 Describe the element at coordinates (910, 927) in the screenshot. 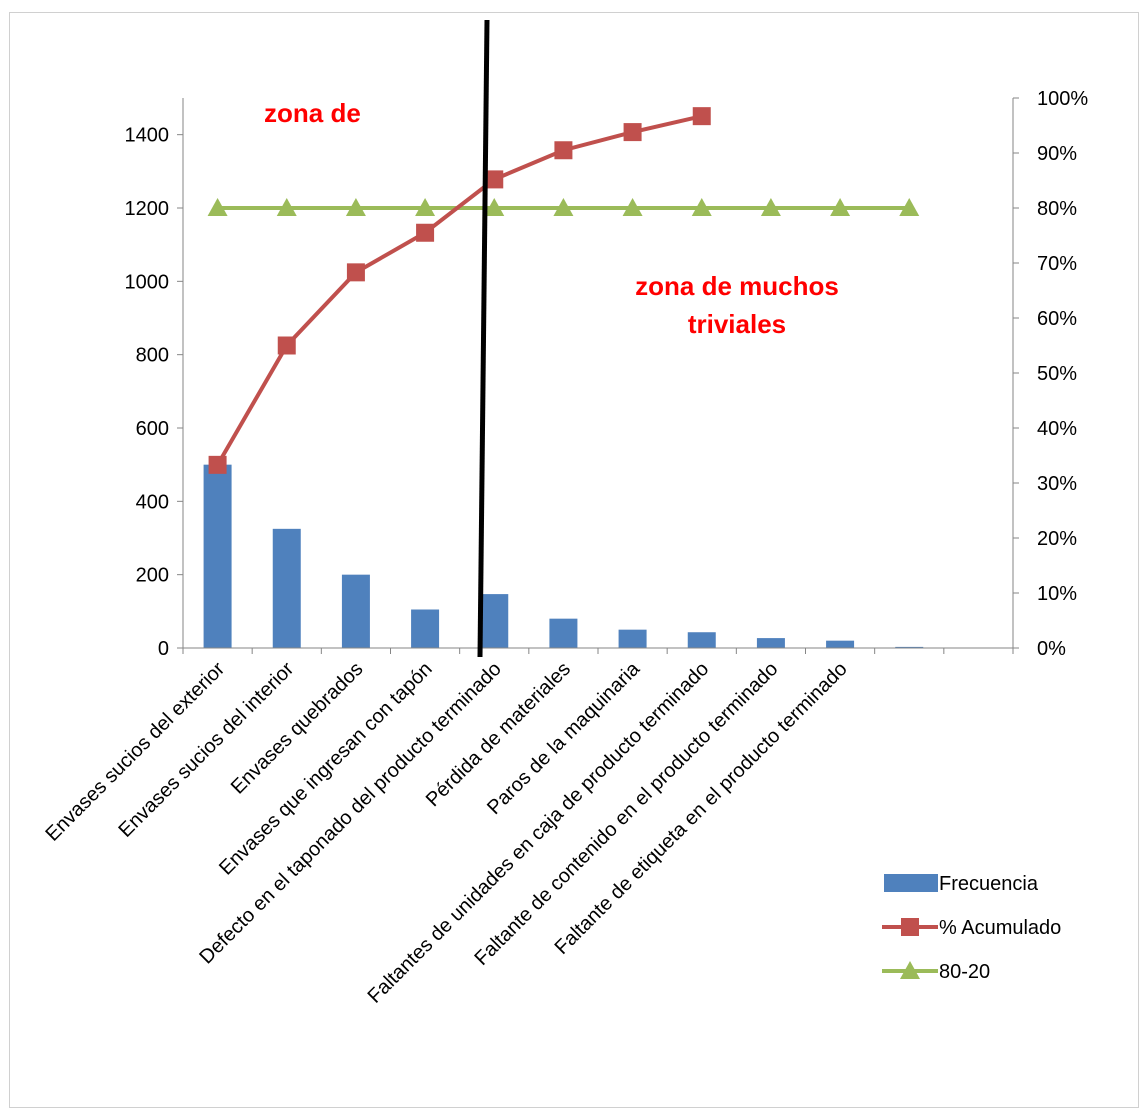

I see `legend-marker-acumulado` at that location.